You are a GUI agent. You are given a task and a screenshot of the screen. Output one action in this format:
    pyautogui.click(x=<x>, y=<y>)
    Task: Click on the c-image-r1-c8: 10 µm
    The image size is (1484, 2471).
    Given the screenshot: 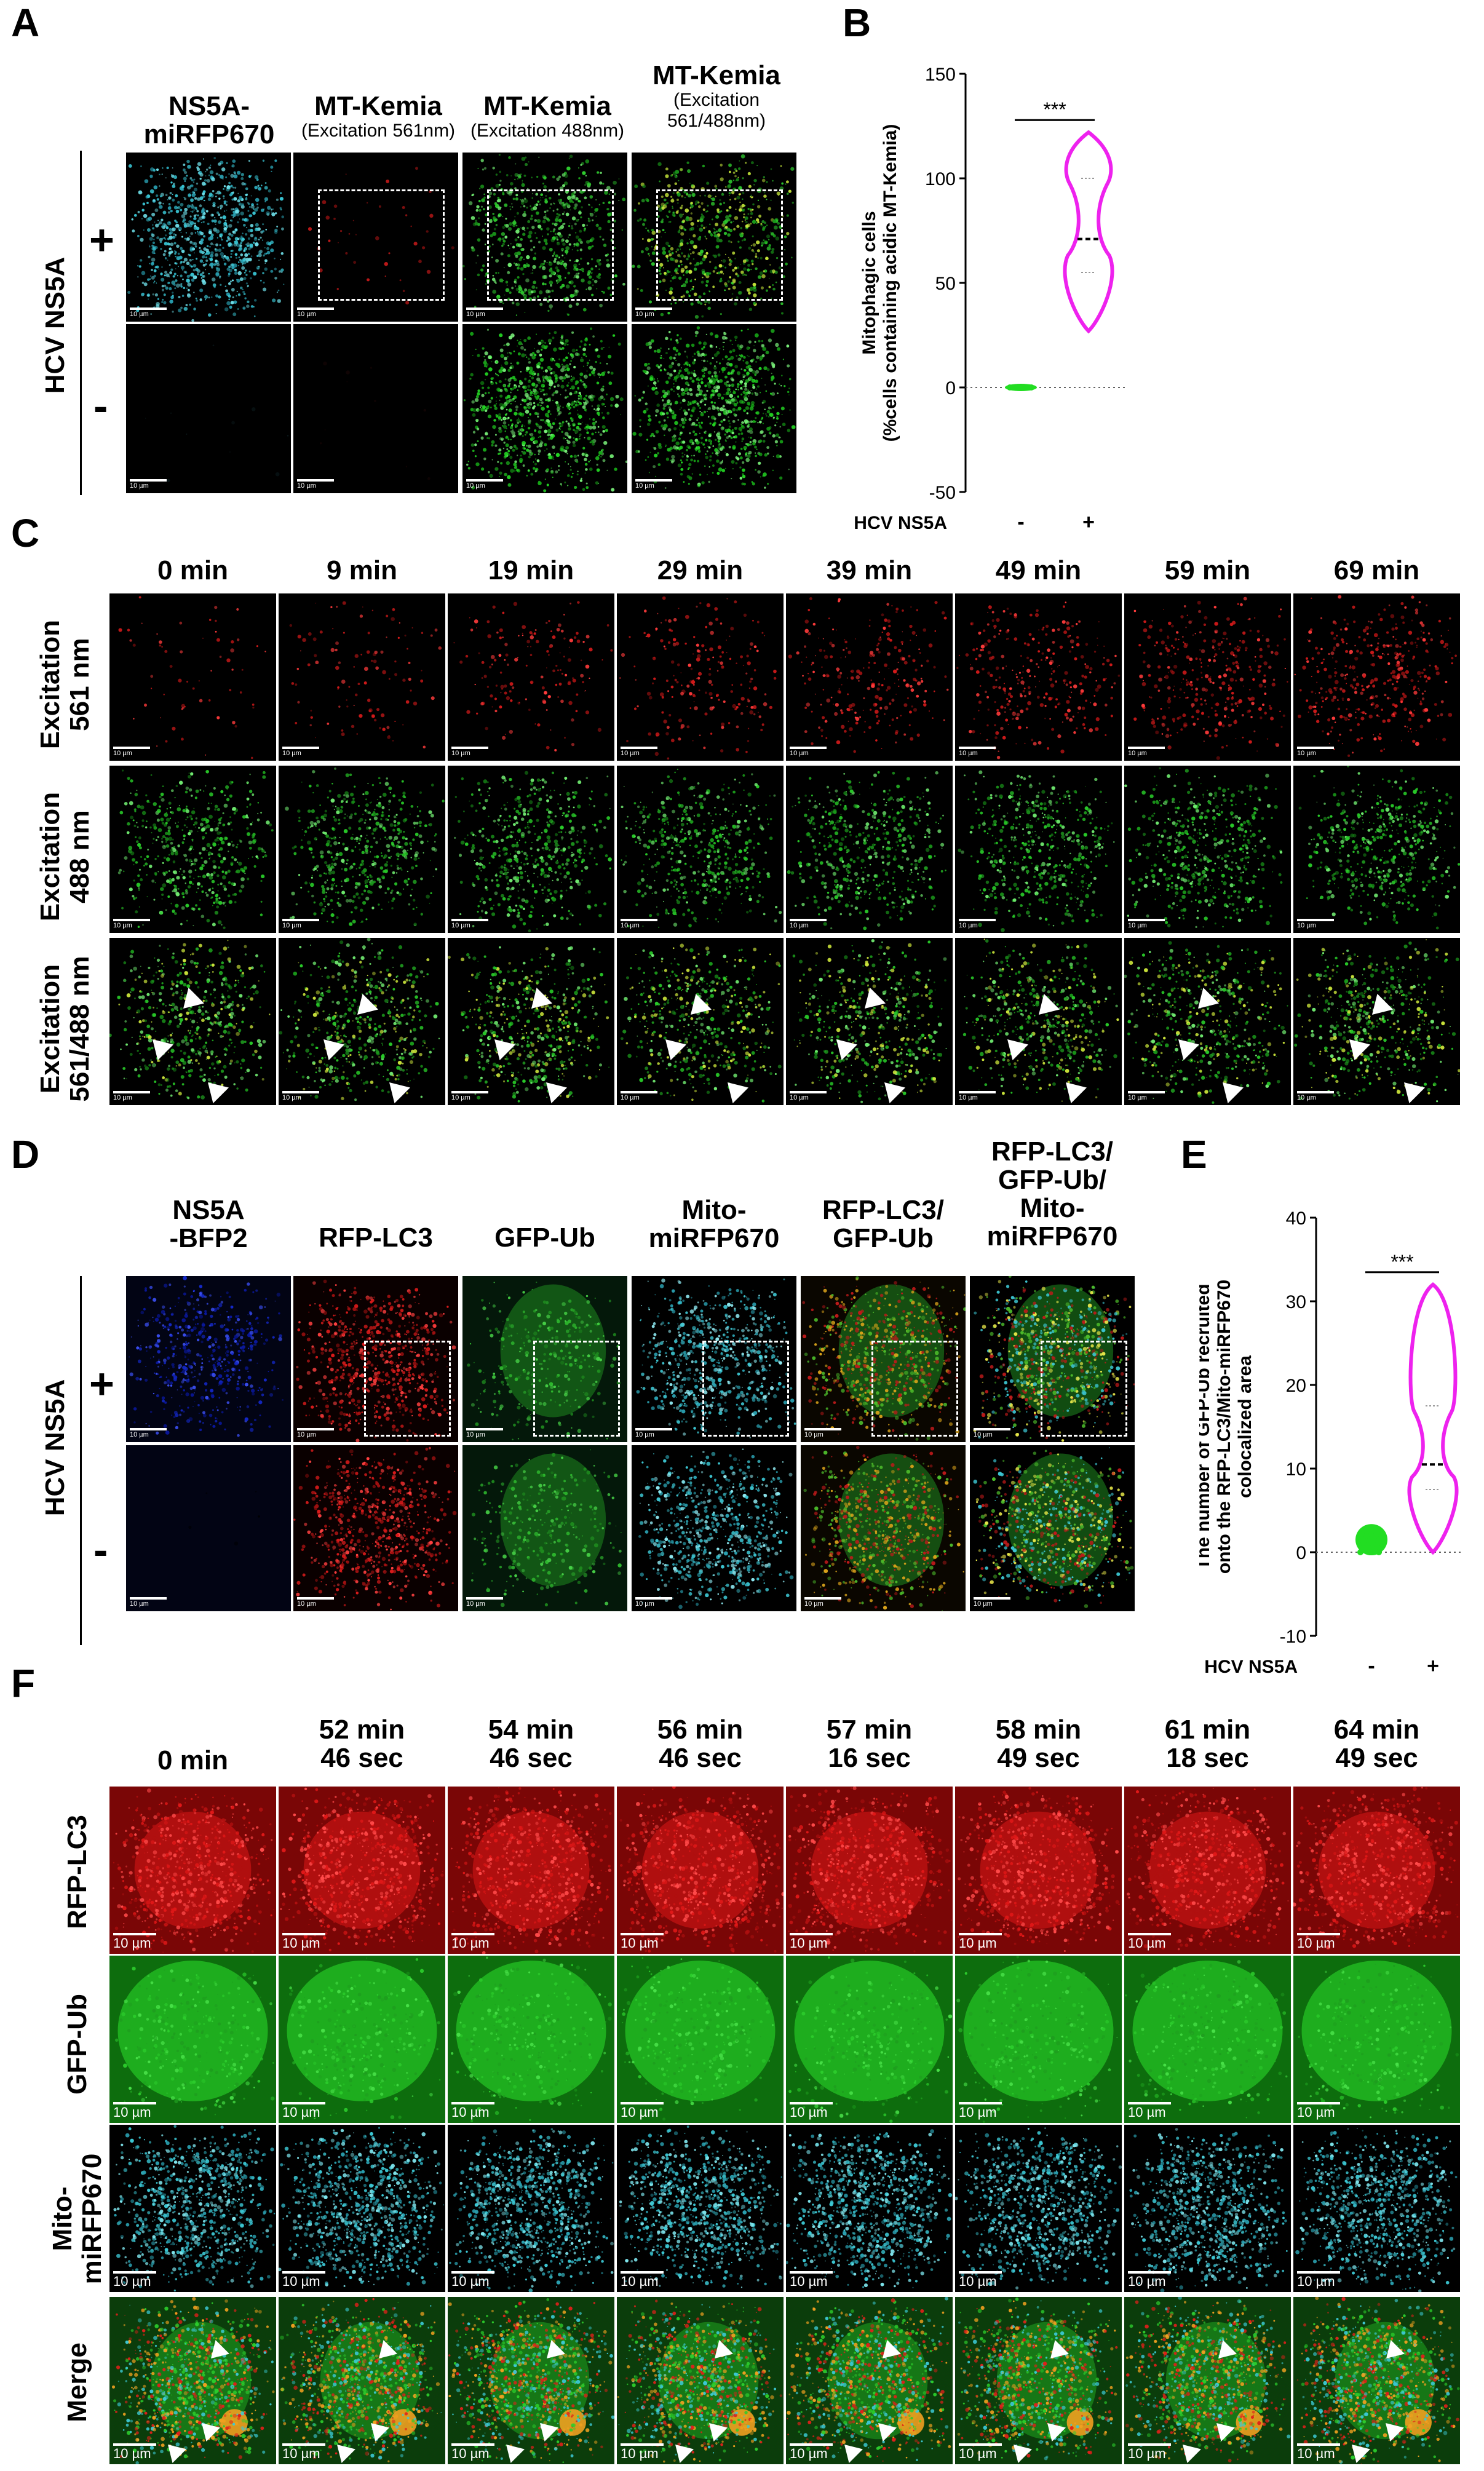 What is the action you would take?
    pyautogui.click(x=1376, y=677)
    